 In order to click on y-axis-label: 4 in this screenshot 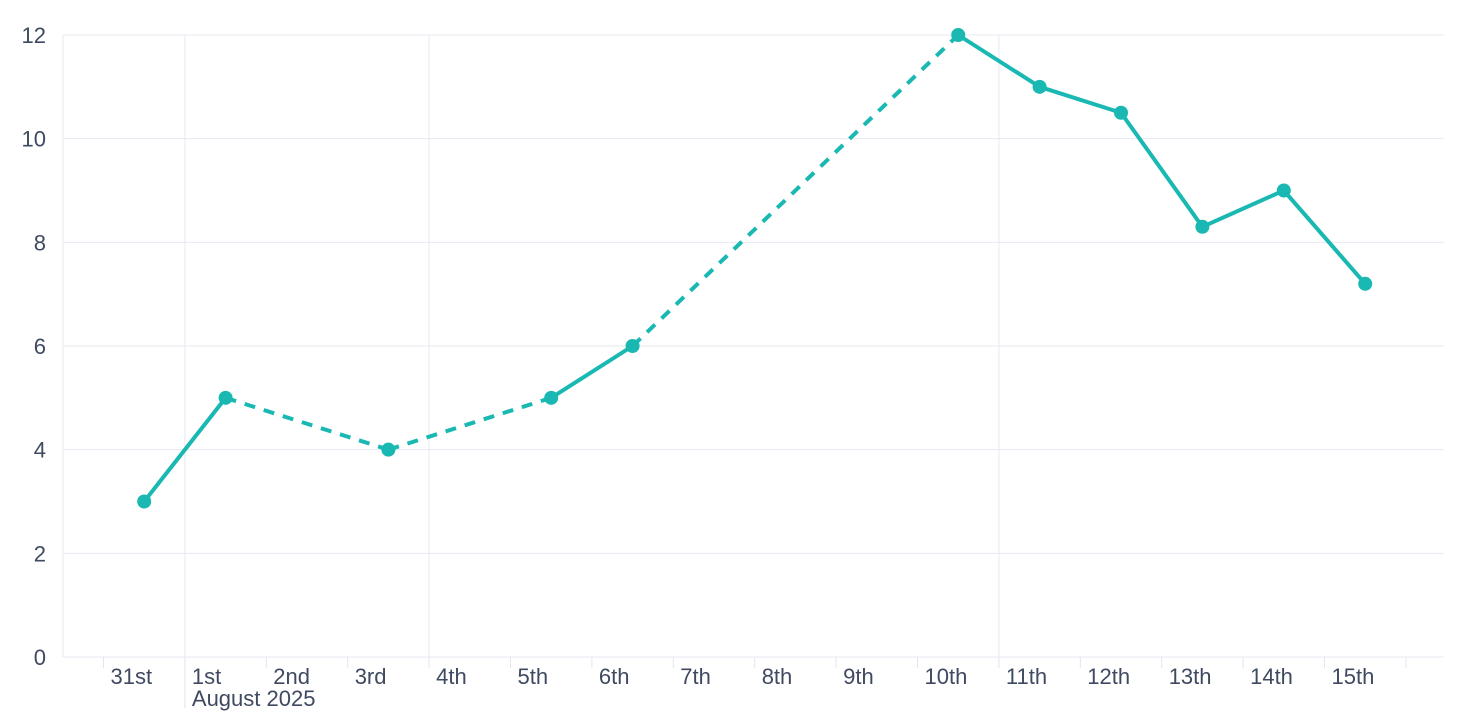, I will do `click(40, 450)`.